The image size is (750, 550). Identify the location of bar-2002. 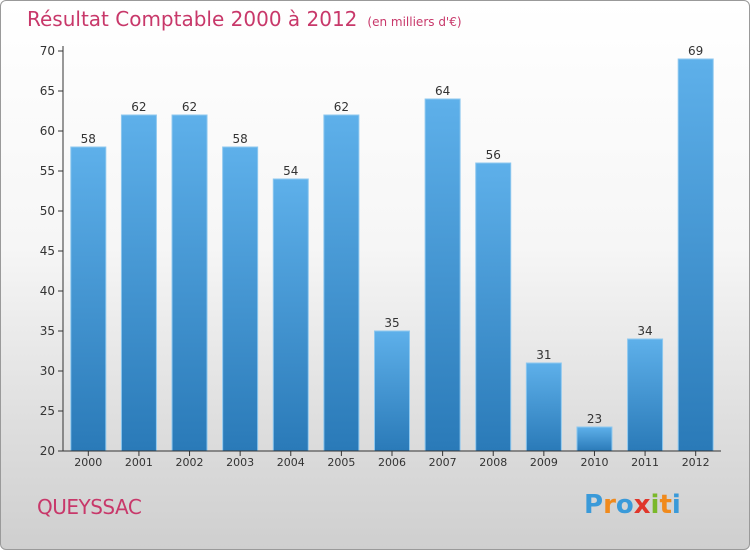
(189, 283).